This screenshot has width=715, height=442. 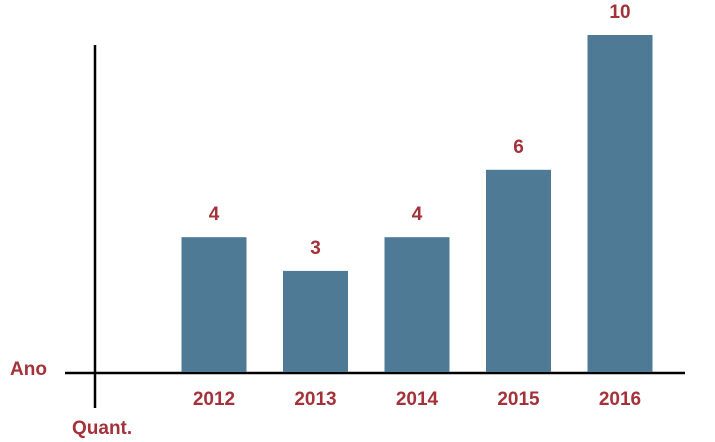 What do you see at coordinates (620, 399) in the screenshot?
I see `x-tick-label: 2016` at bounding box center [620, 399].